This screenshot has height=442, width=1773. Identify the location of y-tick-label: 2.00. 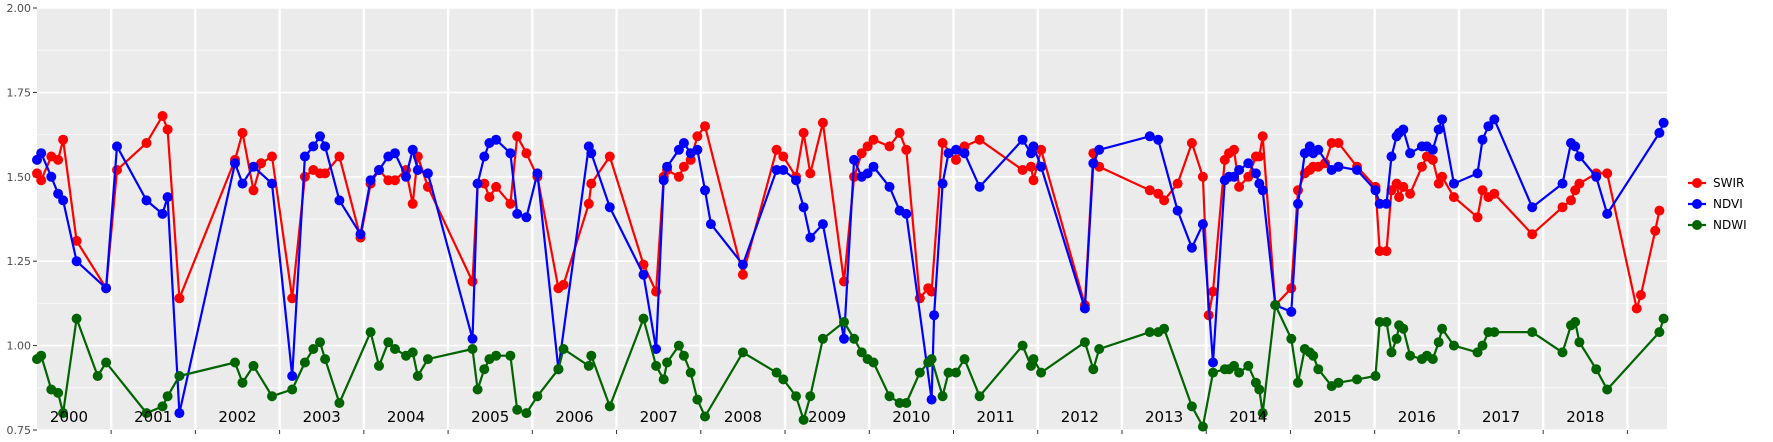
(19, 8).